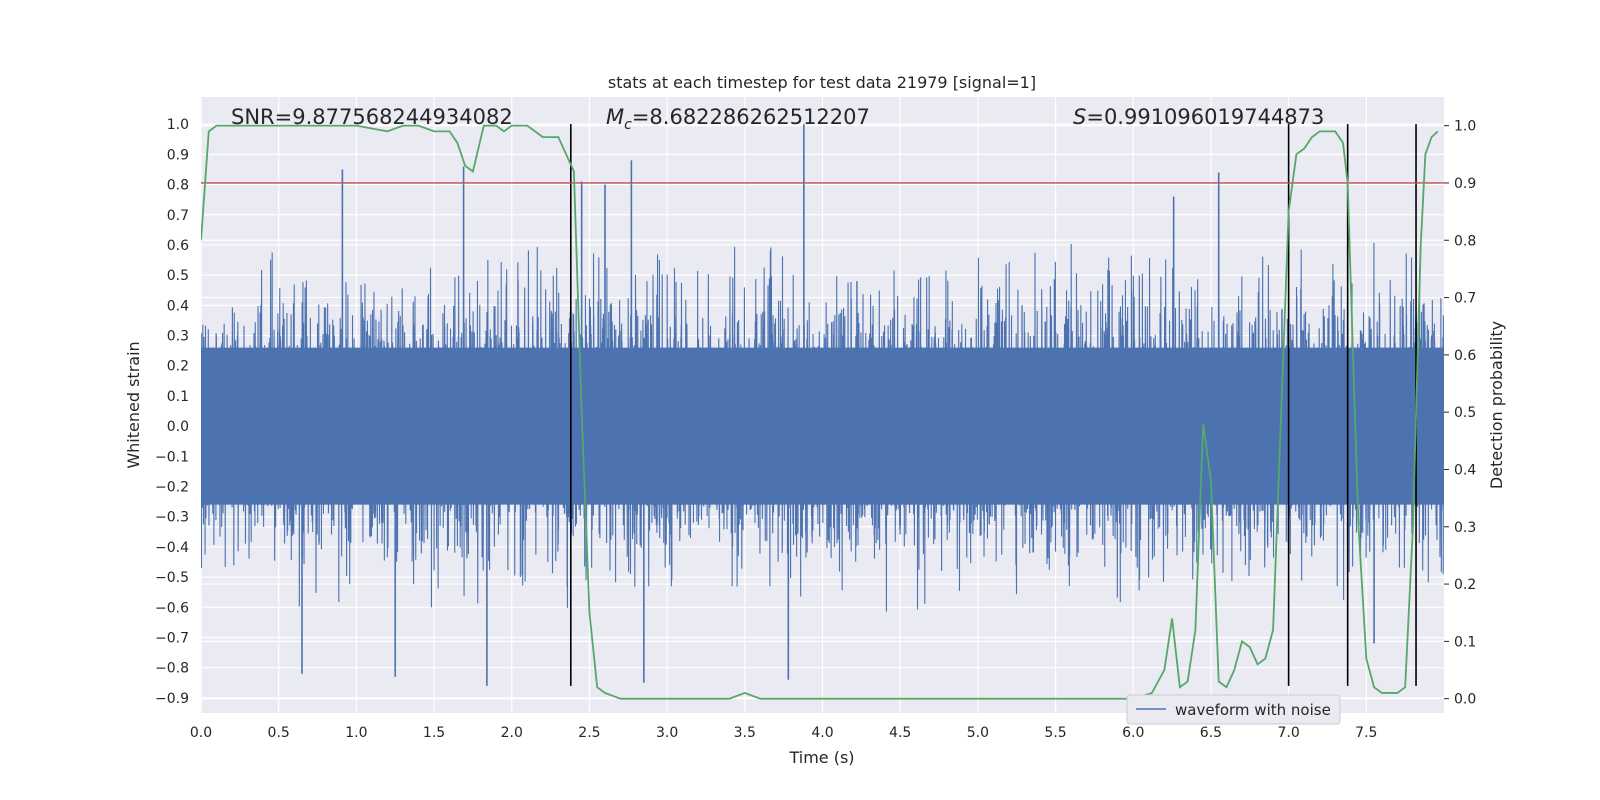  Describe the element at coordinates (751, 117) in the screenshot. I see `chirp-mass-value: =8.682286262512207` at that location.